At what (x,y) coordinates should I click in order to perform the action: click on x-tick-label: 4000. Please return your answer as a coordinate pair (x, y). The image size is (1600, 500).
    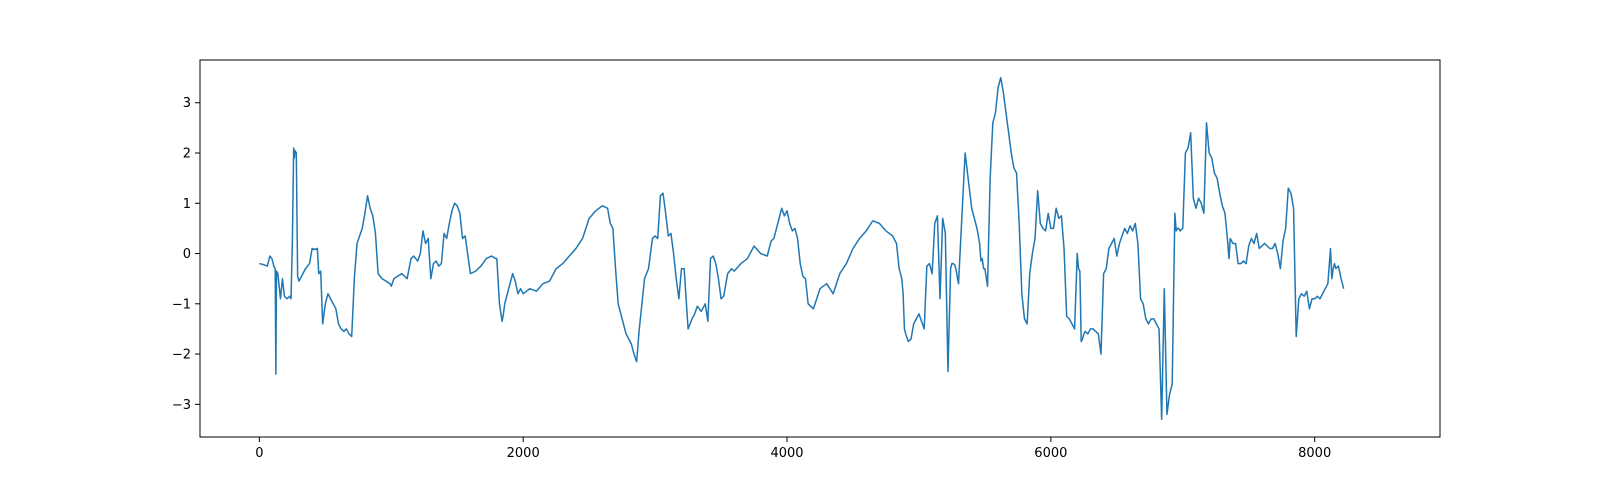
    Looking at the image, I should click on (786, 453).